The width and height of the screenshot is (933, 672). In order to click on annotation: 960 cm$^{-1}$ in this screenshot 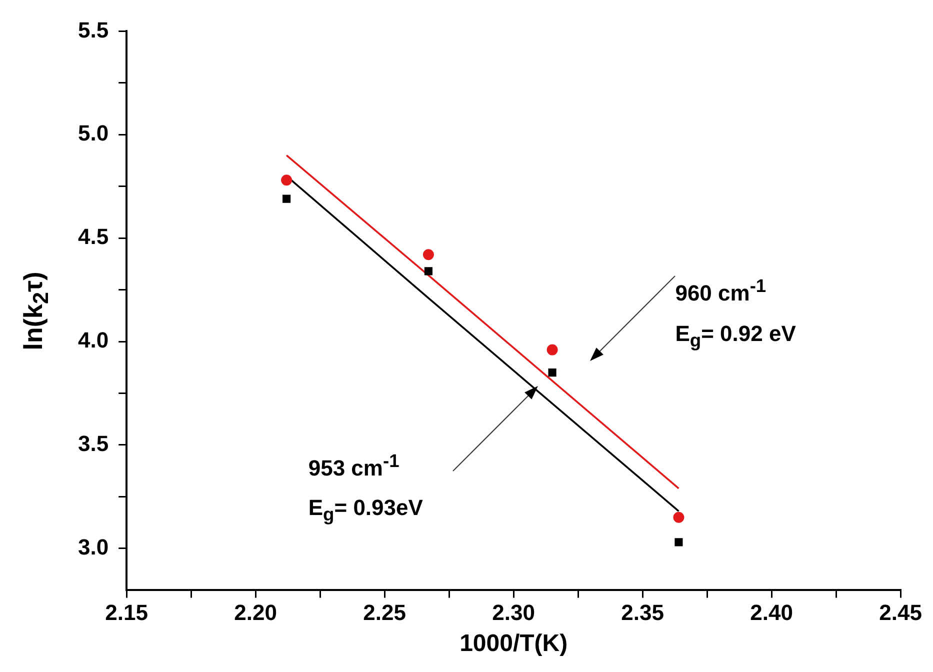, I will do `click(721, 291)`.